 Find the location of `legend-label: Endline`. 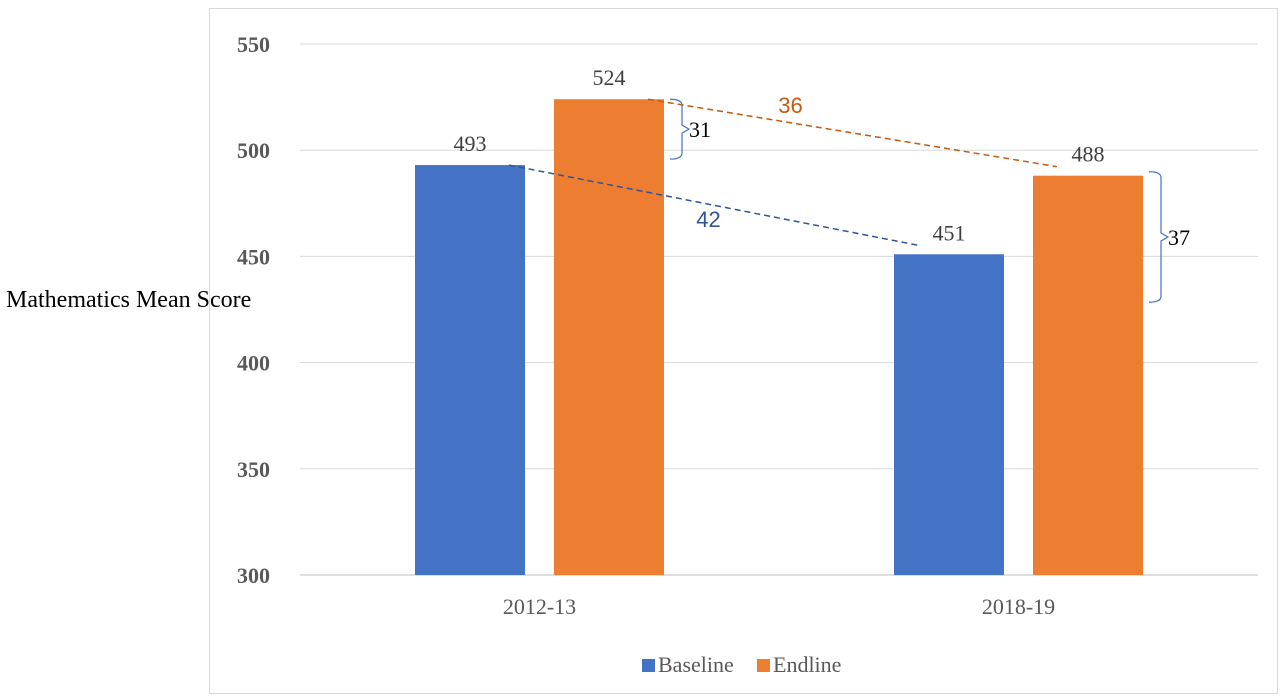

legend-label: Endline is located at coordinates (807, 664).